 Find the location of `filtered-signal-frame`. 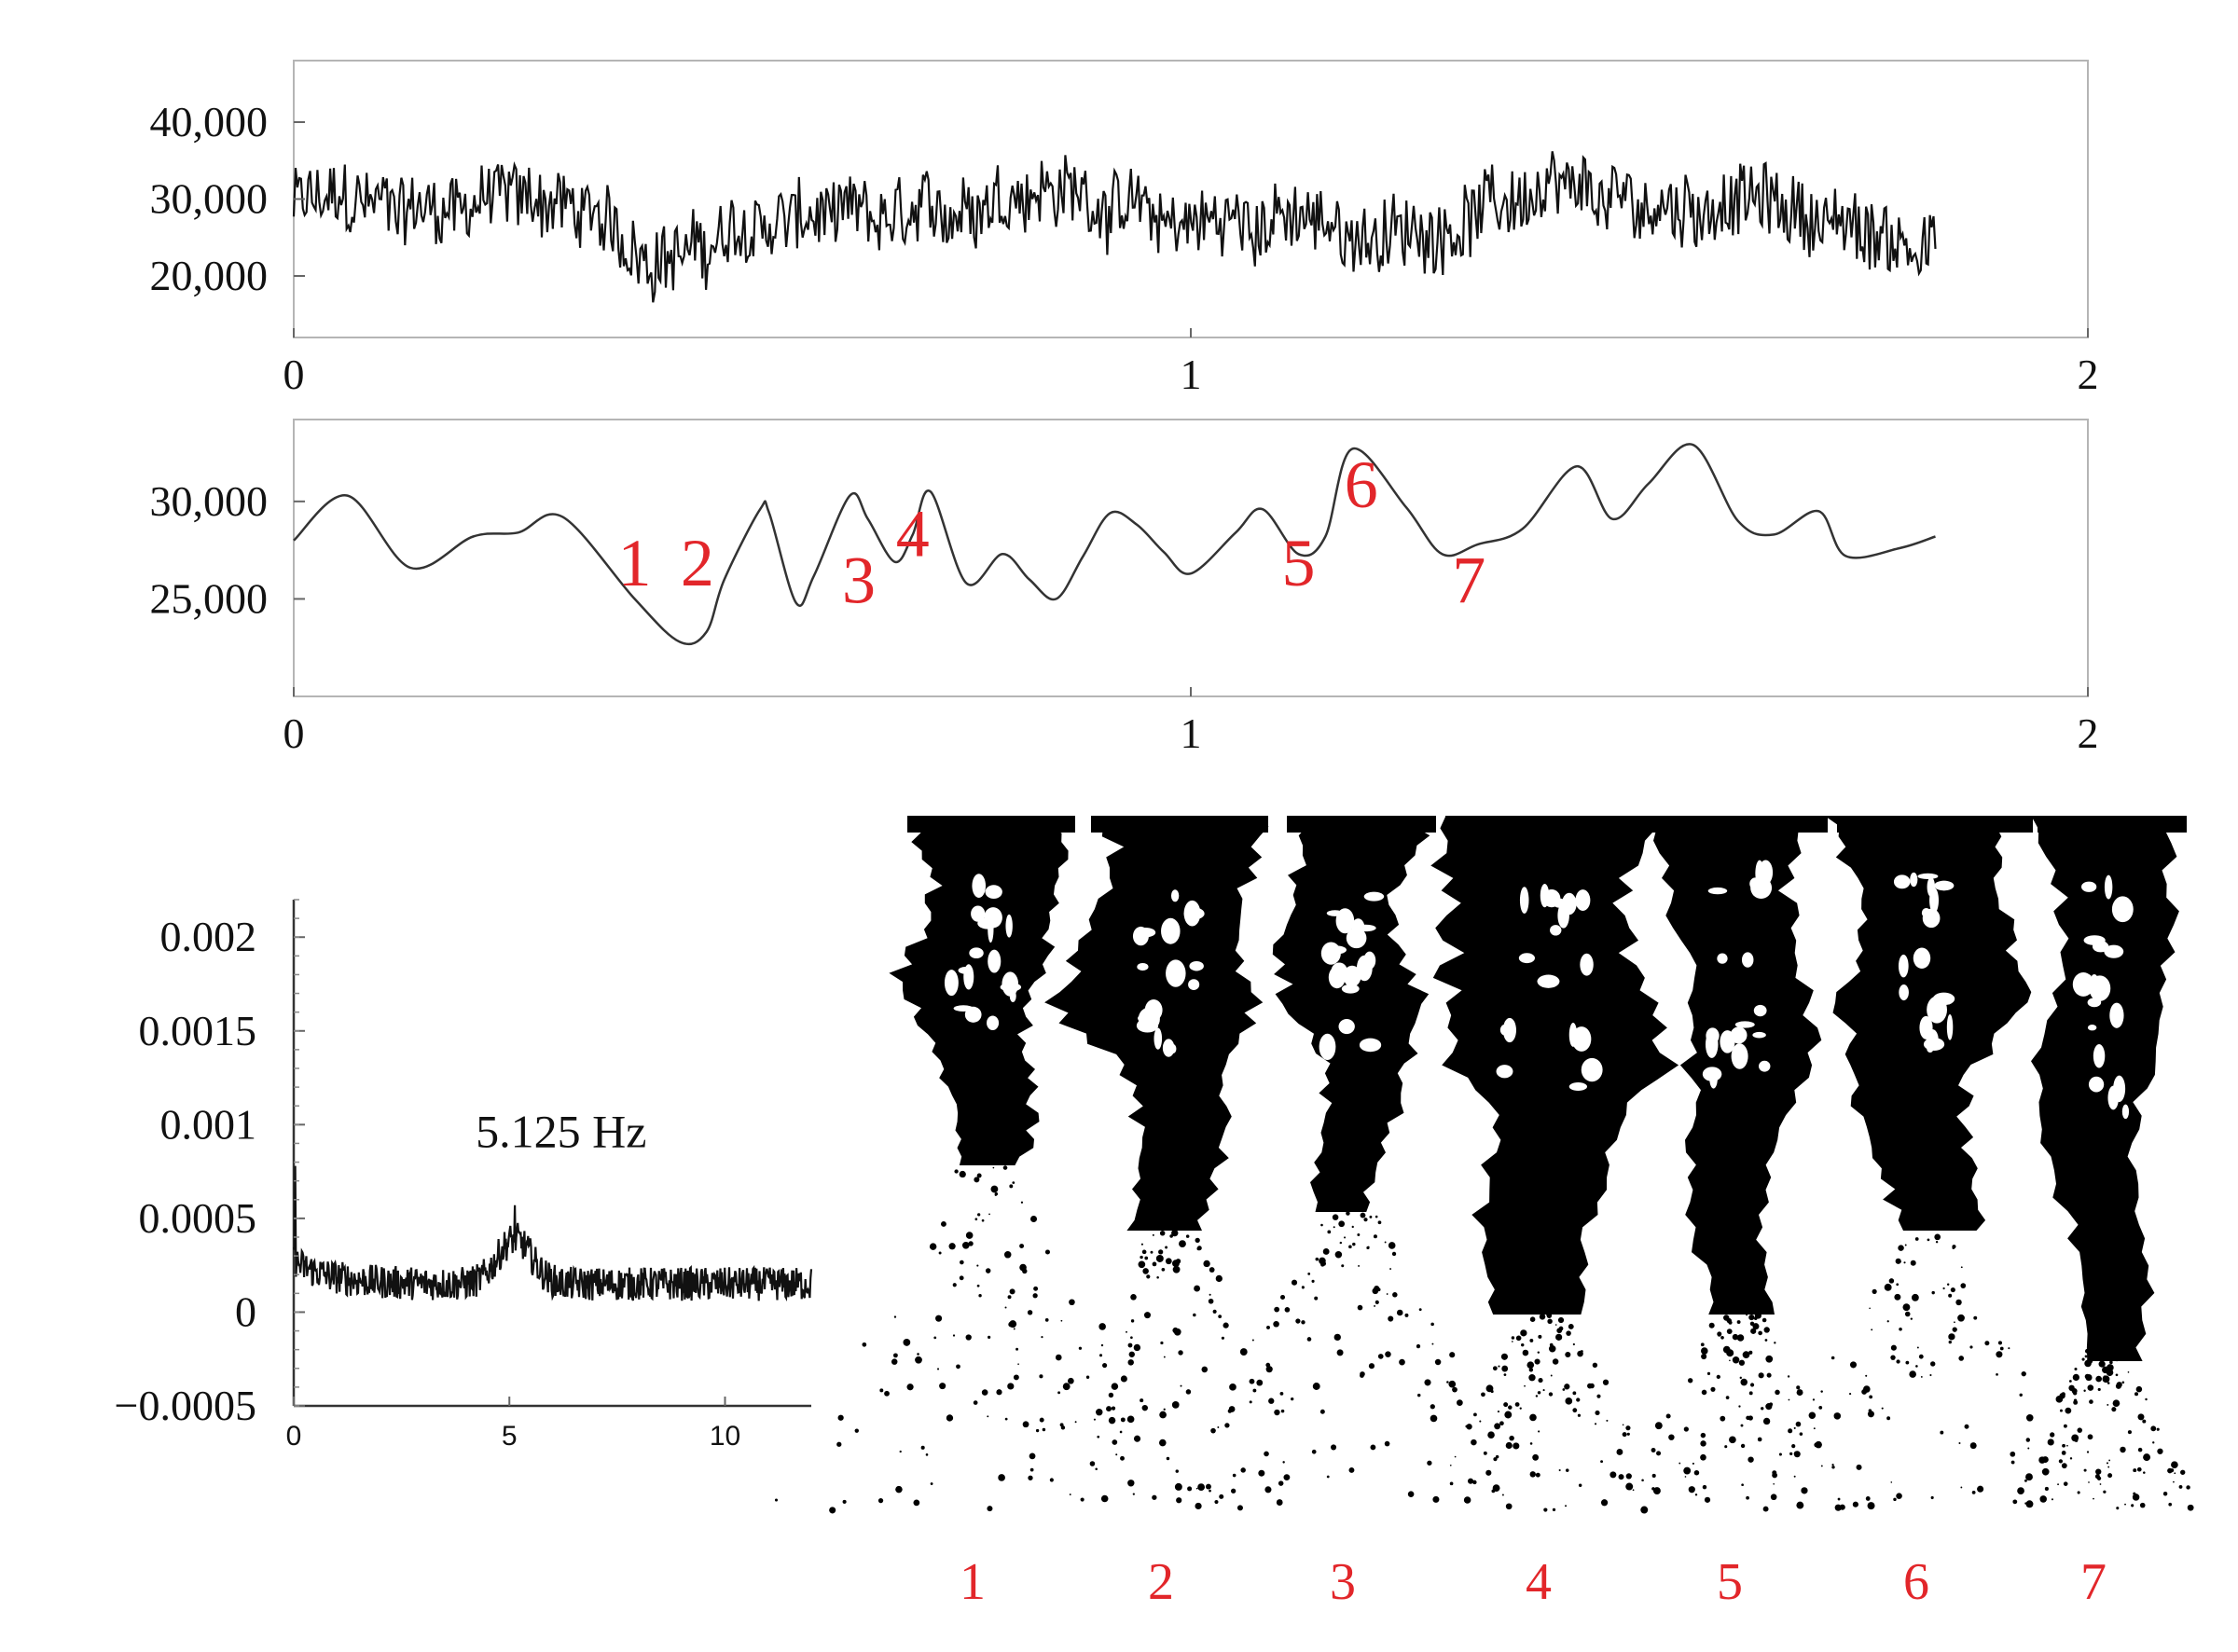

filtered-signal-frame is located at coordinates (1191, 558).